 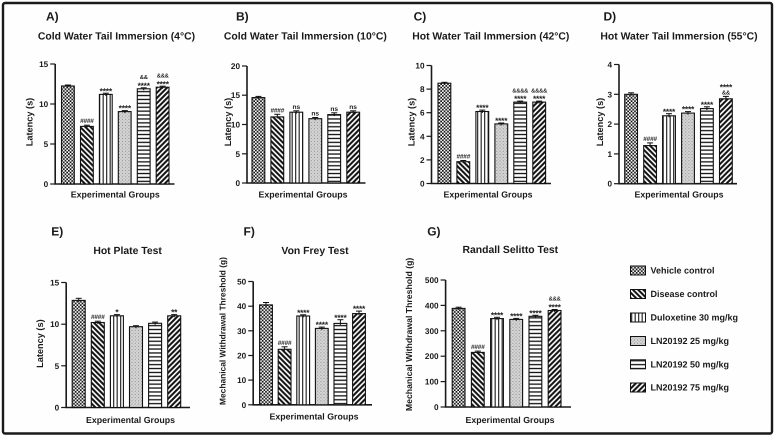 I want to click on svg-text: 40, so click(x=242, y=306).